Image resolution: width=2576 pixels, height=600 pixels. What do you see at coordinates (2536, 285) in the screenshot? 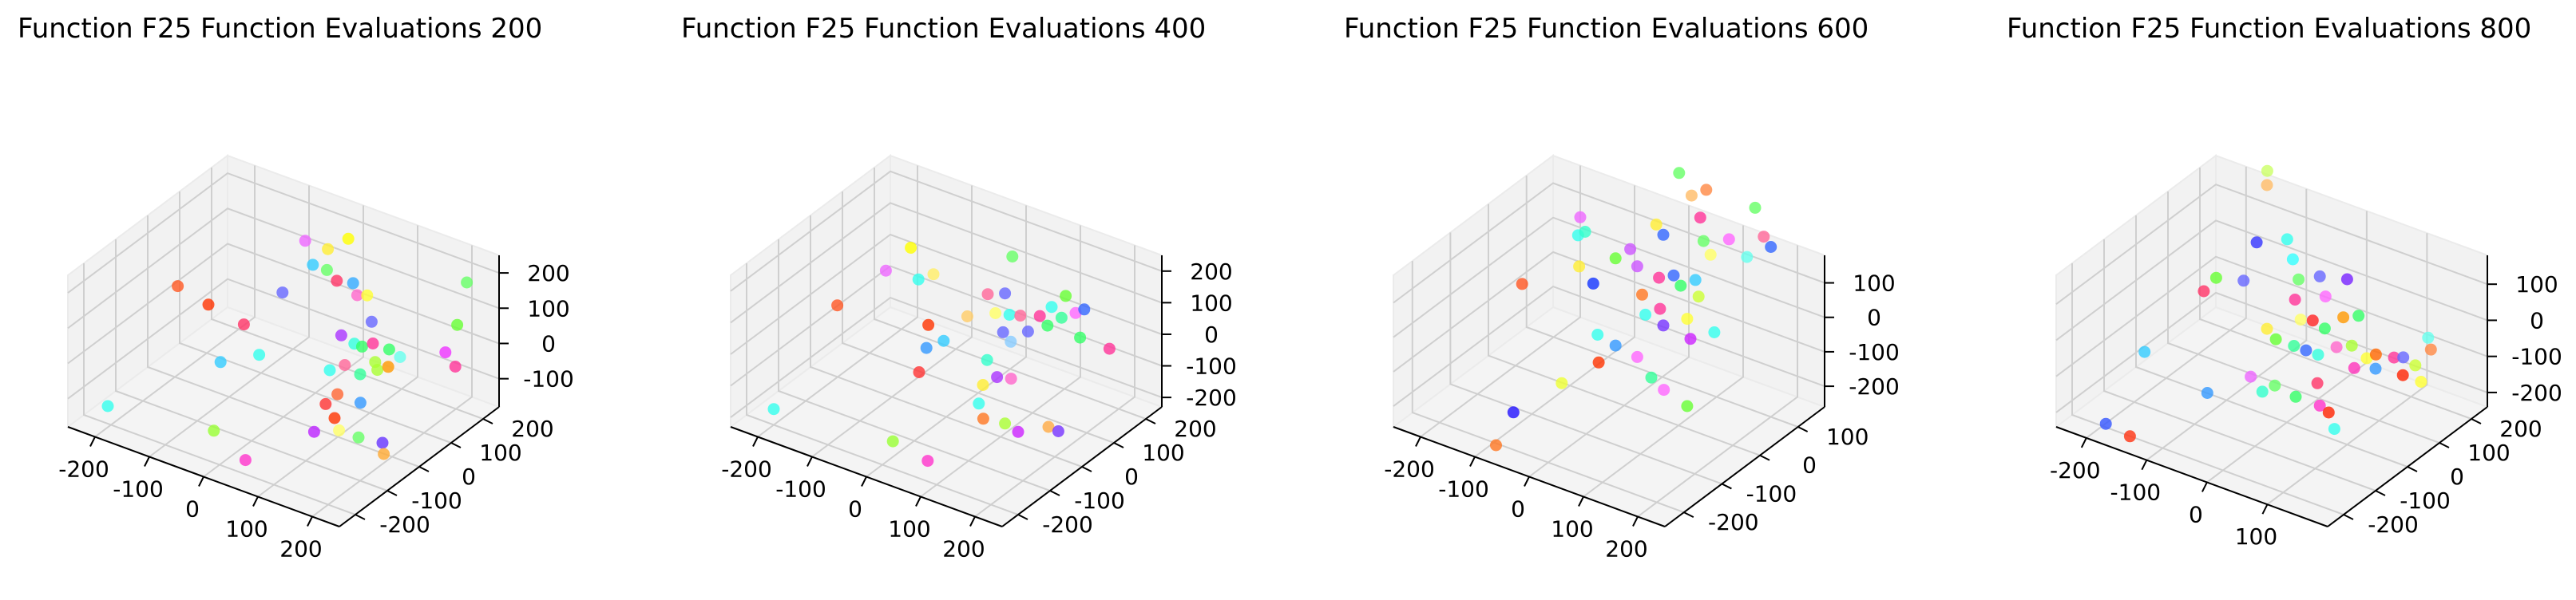
I see `z-tick-label: 100` at bounding box center [2536, 285].